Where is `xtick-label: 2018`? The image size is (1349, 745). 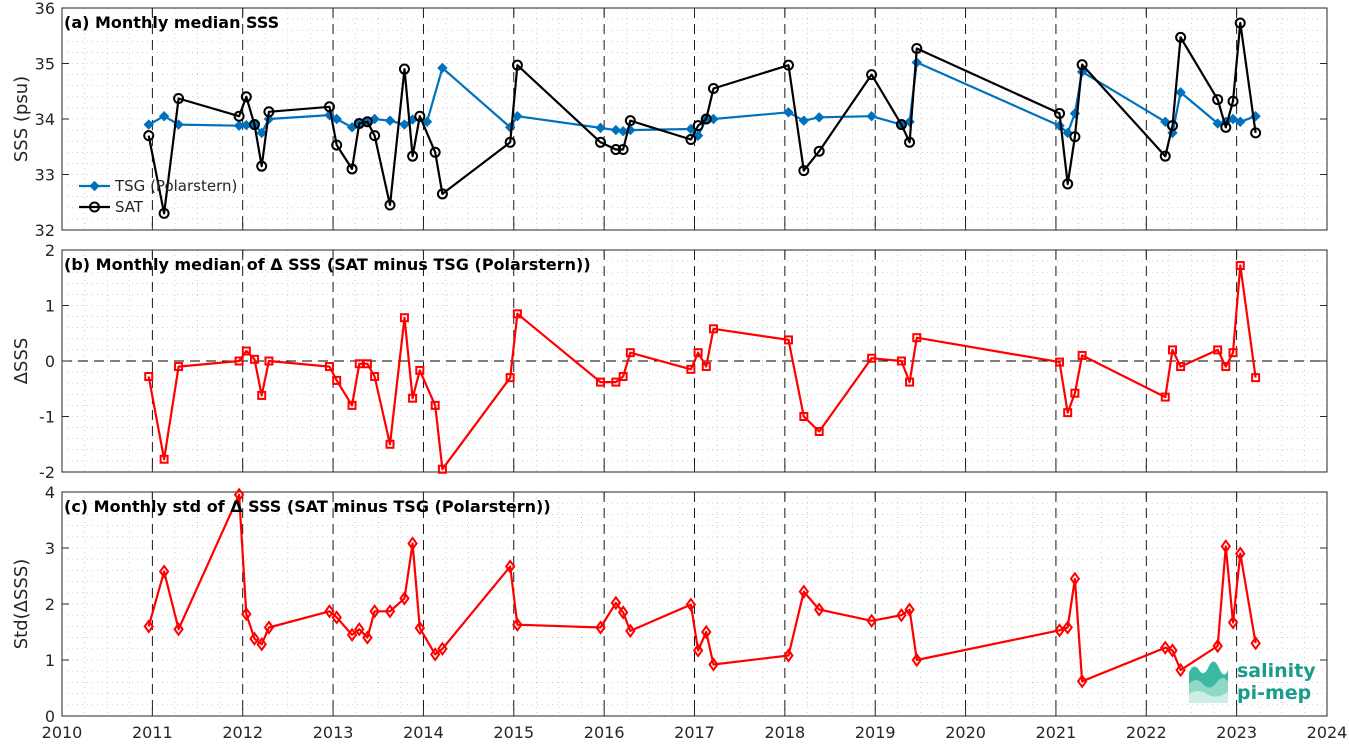 xtick-label: 2018 is located at coordinates (784, 732).